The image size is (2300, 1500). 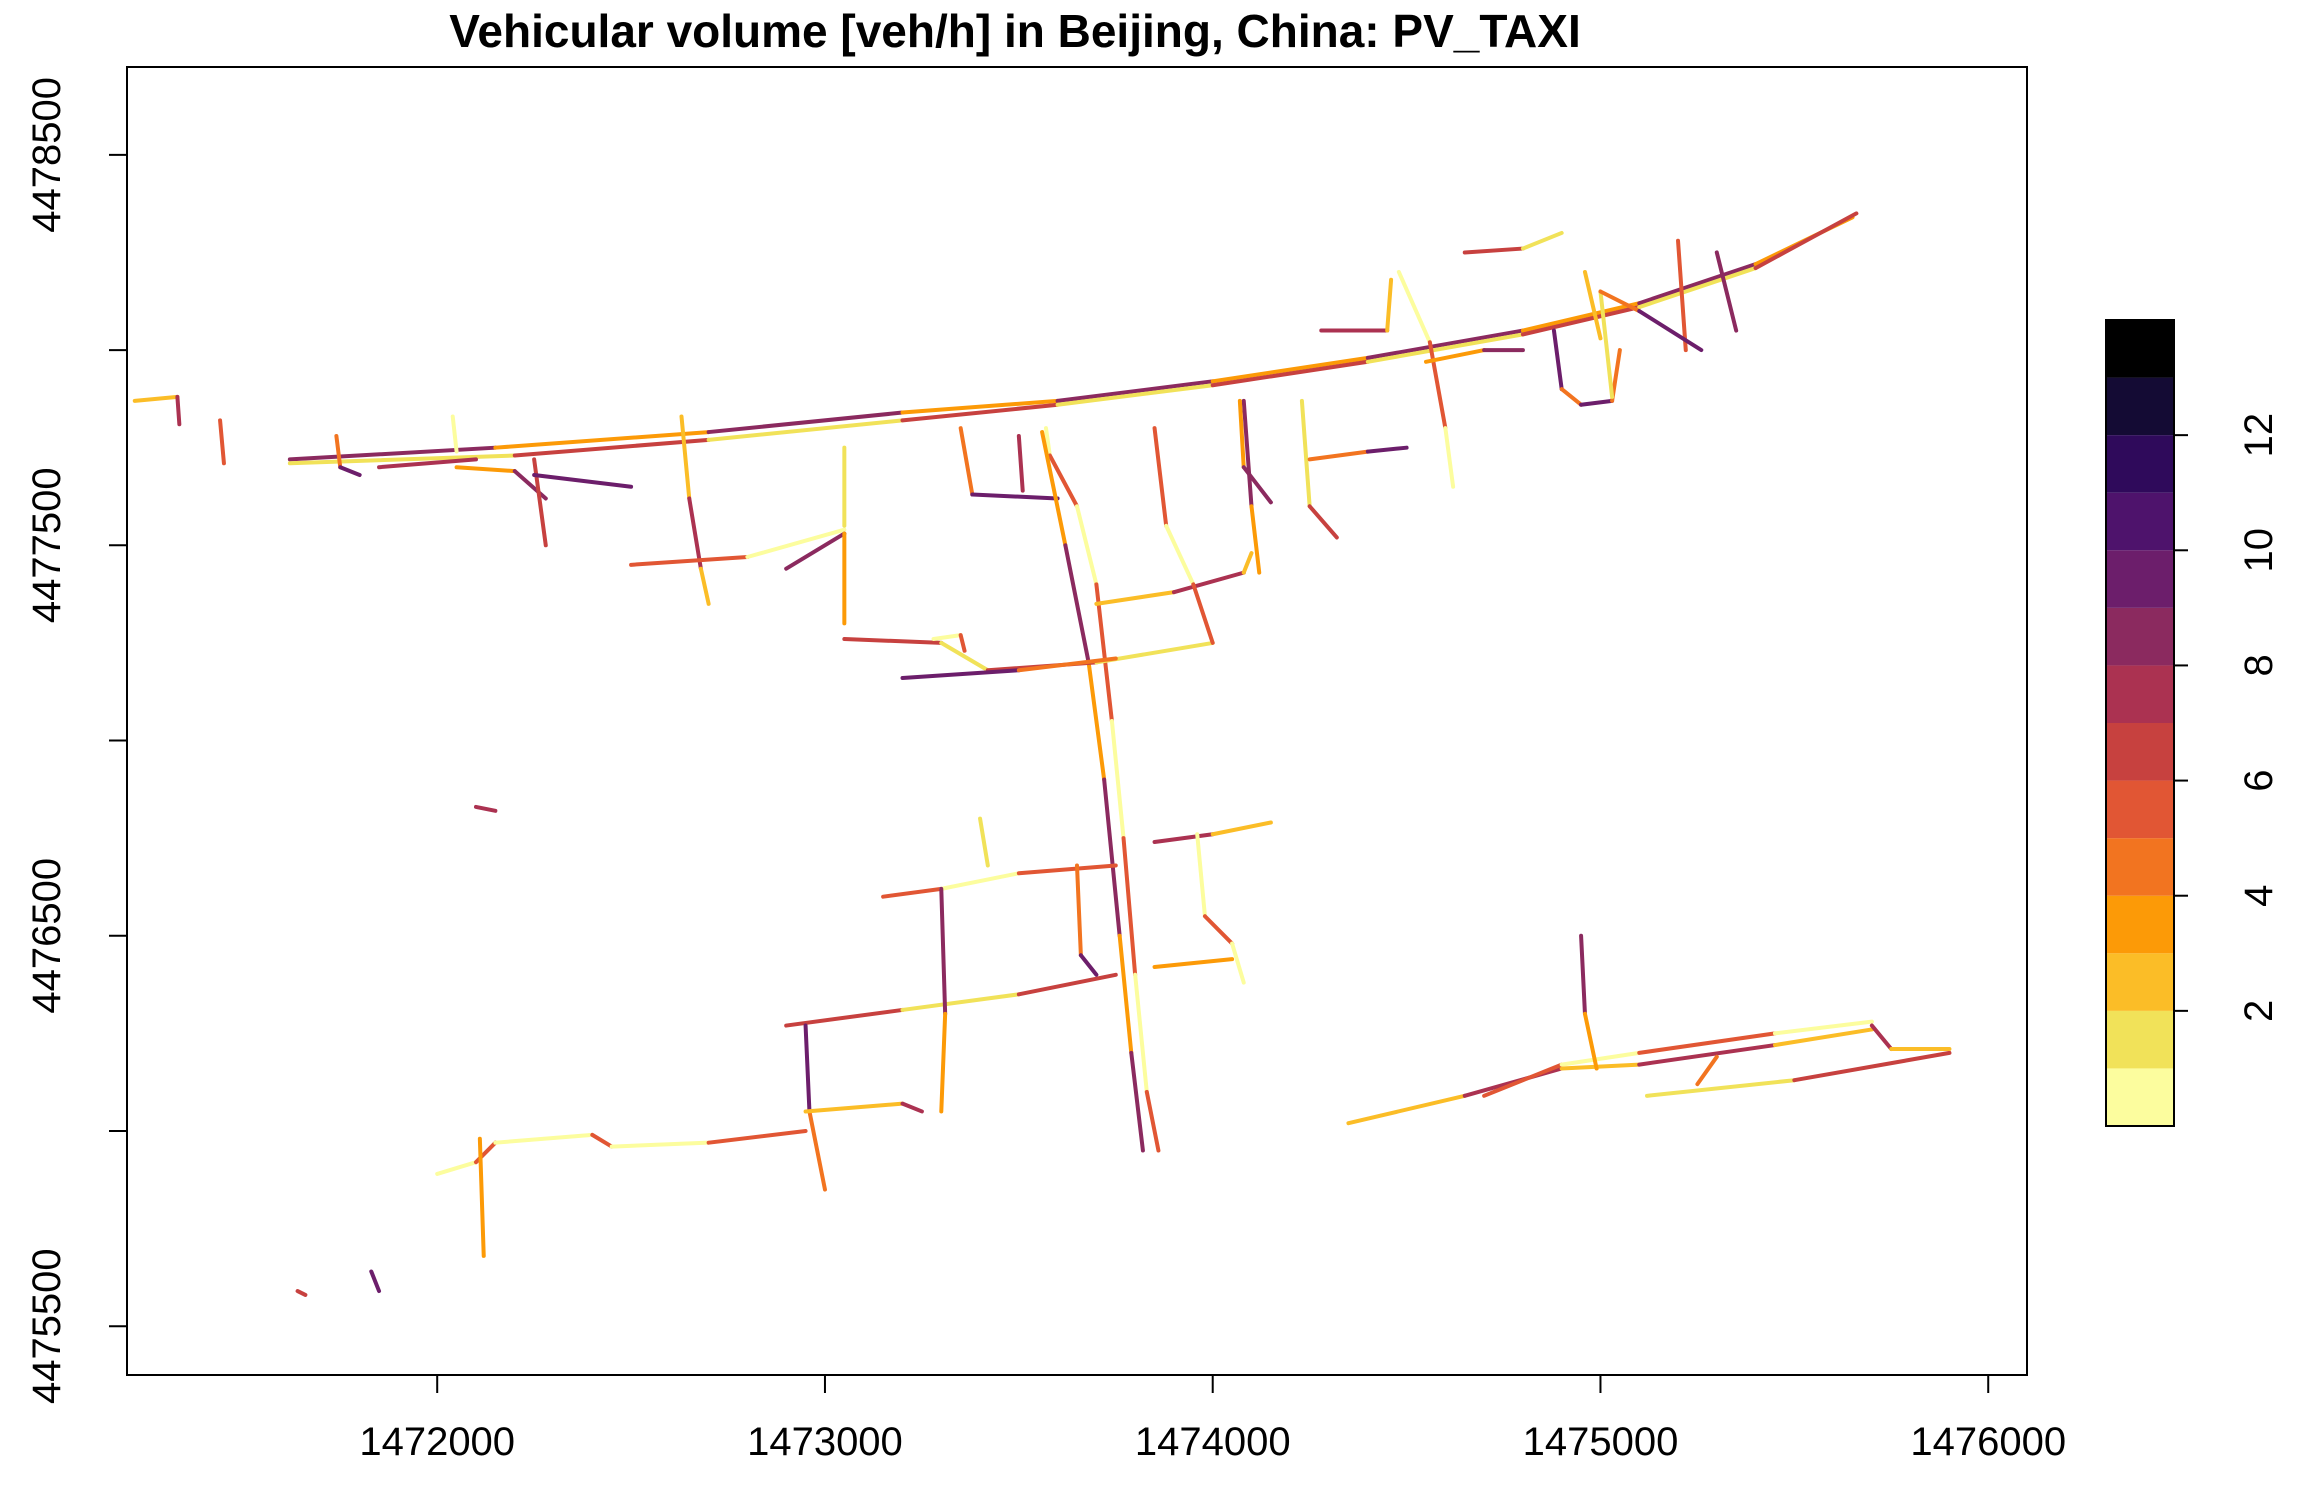 What do you see at coordinates (1988, 1442) in the screenshot?
I see `x-tick-label: 1476000` at bounding box center [1988, 1442].